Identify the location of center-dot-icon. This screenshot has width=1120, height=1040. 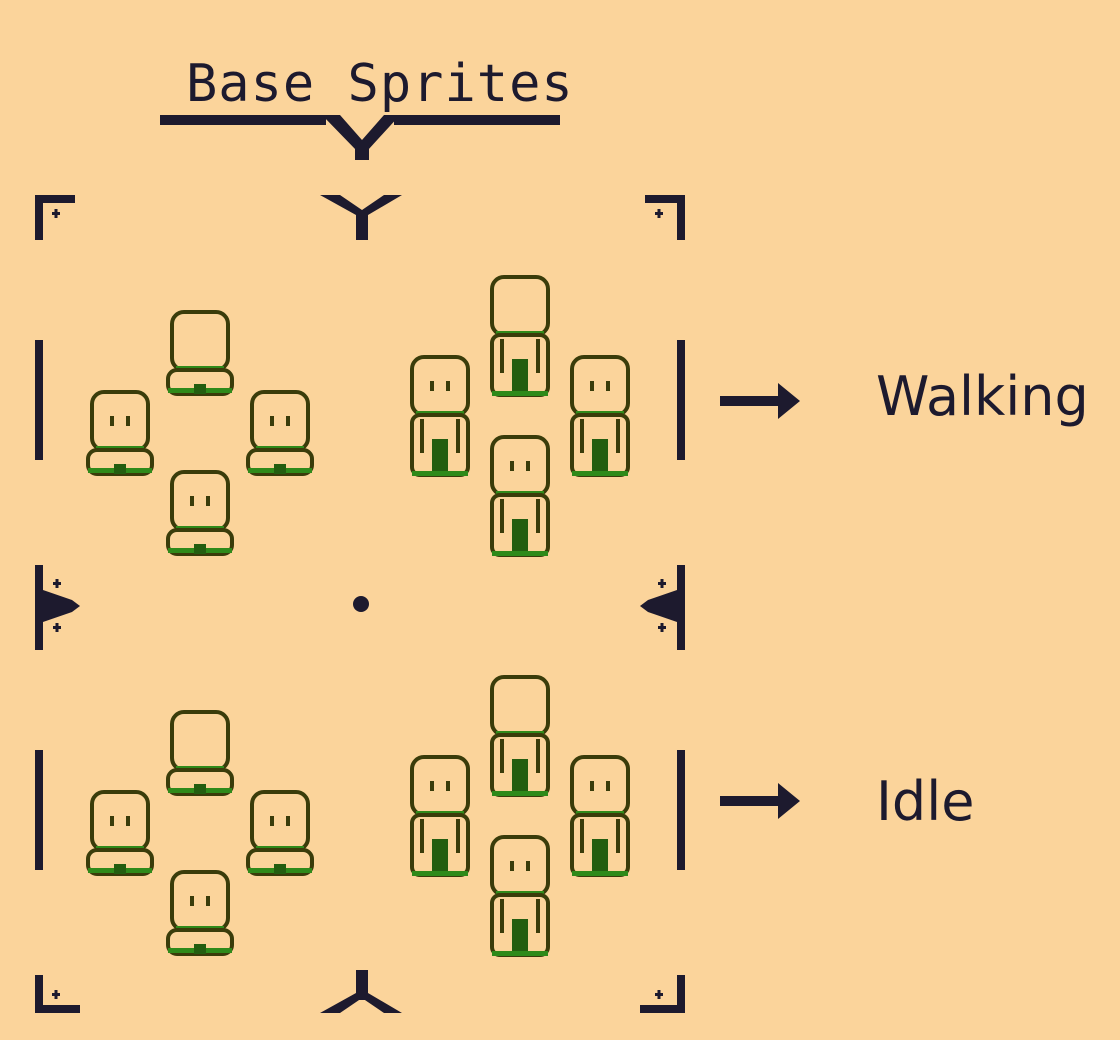
(361, 604).